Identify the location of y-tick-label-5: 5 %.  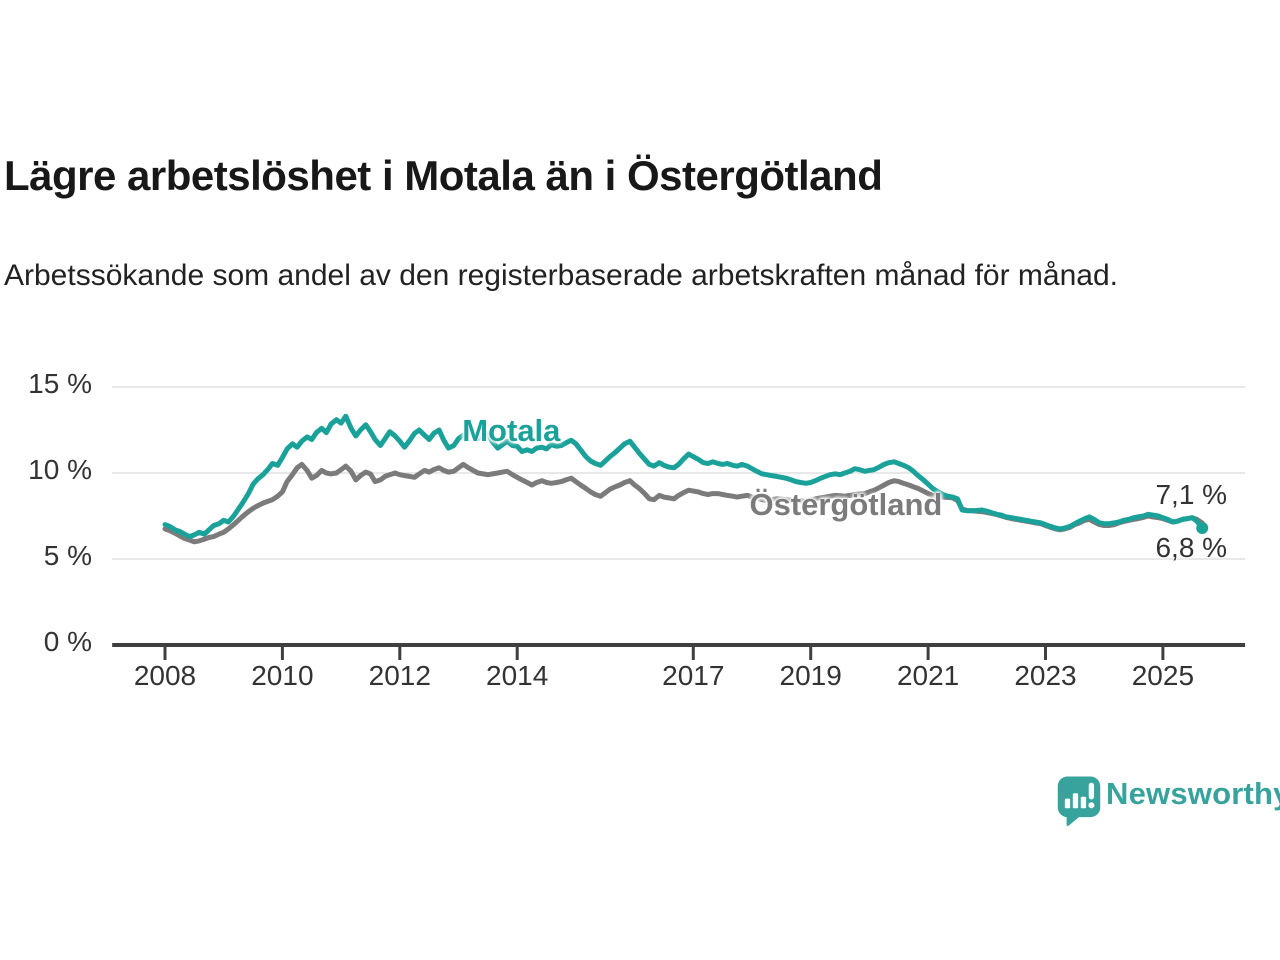
(67, 555).